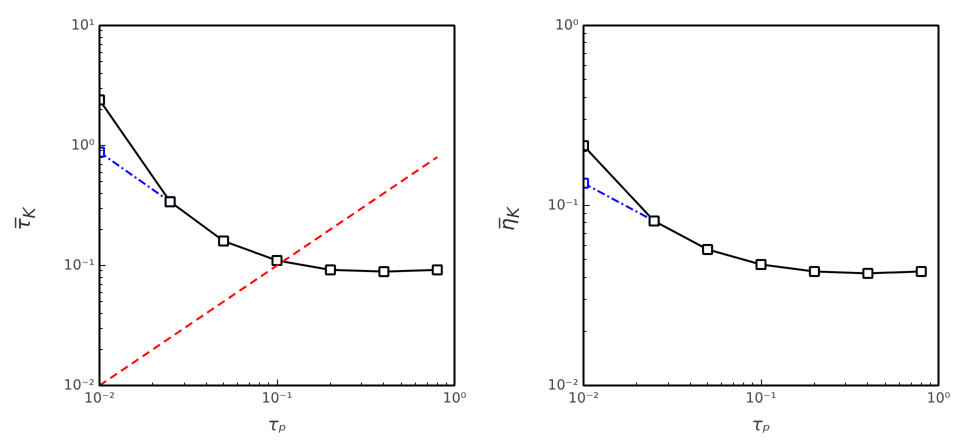  Describe the element at coordinates (83, 26) in the screenshot. I see `y-tick-label: 10¹` at that location.